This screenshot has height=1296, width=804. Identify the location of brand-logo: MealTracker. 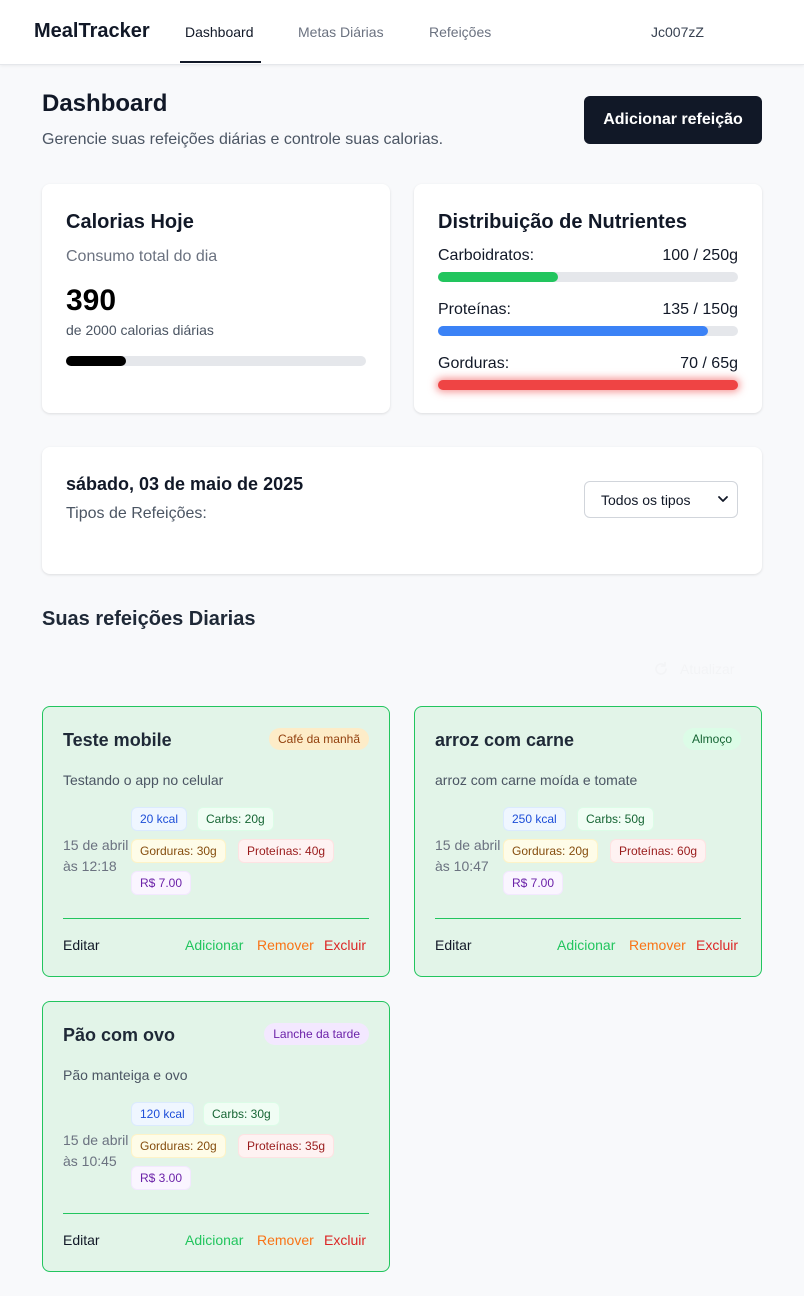
(92, 31).